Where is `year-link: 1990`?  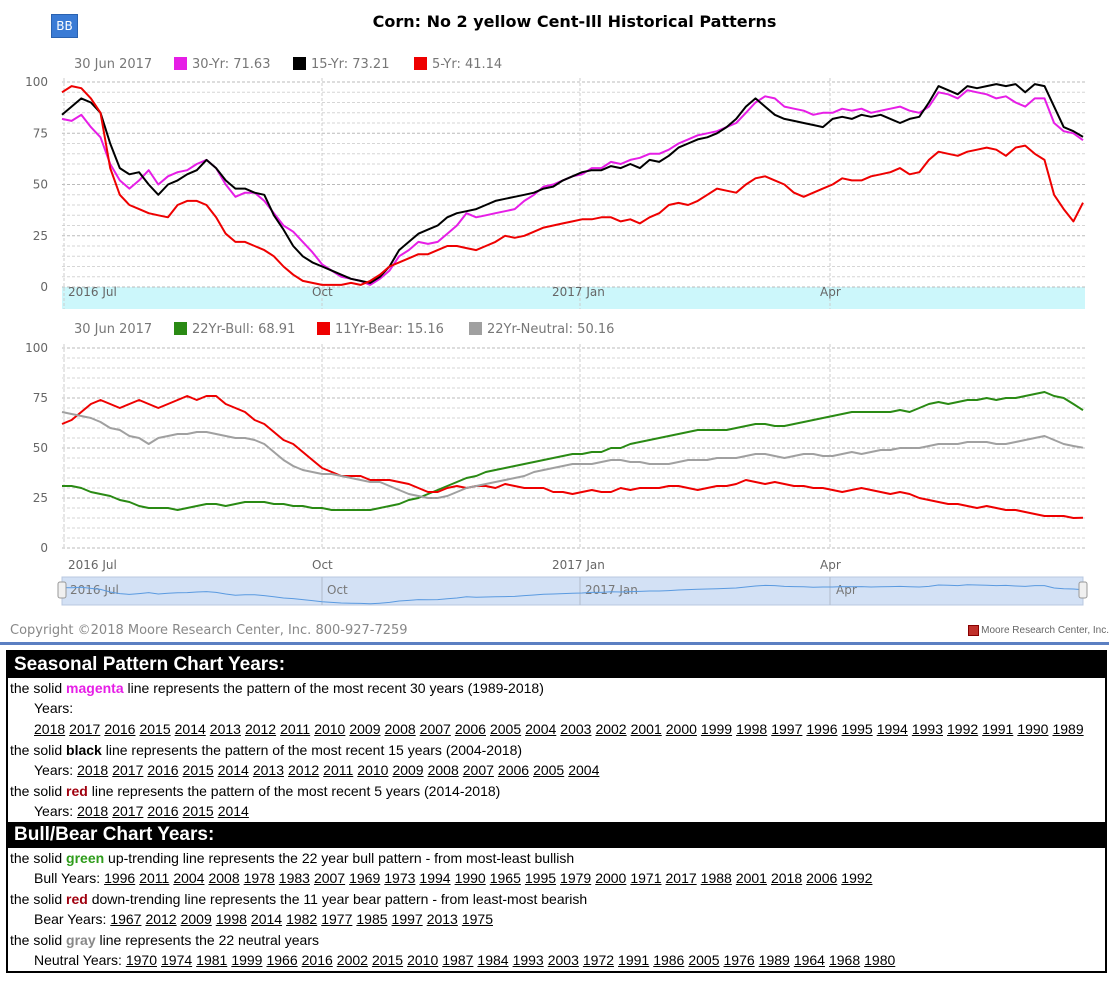
year-link: 1990 is located at coordinates (1033, 729).